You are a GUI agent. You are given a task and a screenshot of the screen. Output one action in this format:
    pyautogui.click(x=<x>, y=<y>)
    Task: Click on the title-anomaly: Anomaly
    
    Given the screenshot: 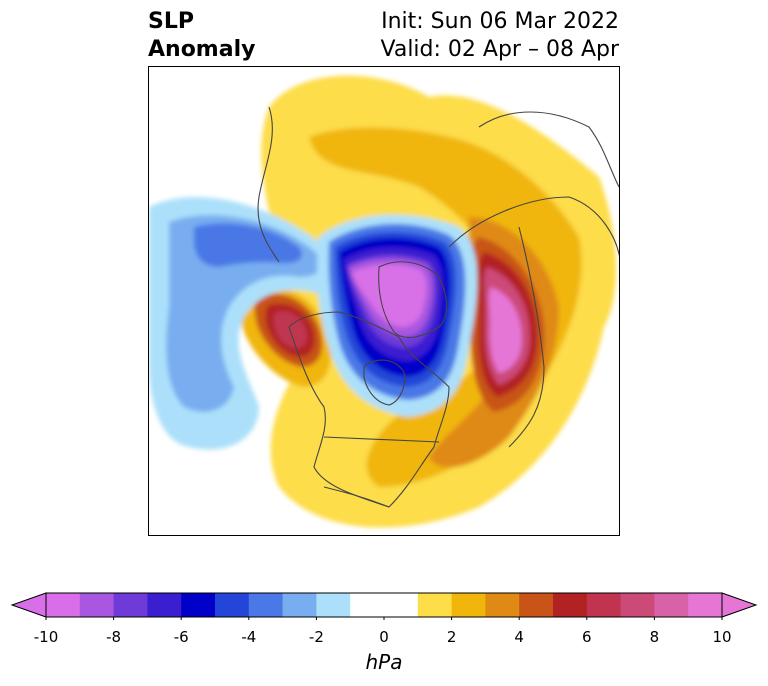 What is the action you would take?
    pyautogui.click(x=202, y=49)
    